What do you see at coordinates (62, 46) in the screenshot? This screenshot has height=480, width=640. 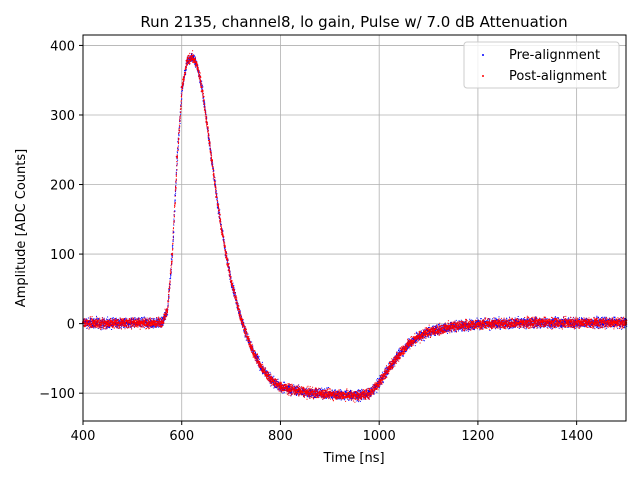 I see `y-tick-label: 400` at bounding box center [62, 46].